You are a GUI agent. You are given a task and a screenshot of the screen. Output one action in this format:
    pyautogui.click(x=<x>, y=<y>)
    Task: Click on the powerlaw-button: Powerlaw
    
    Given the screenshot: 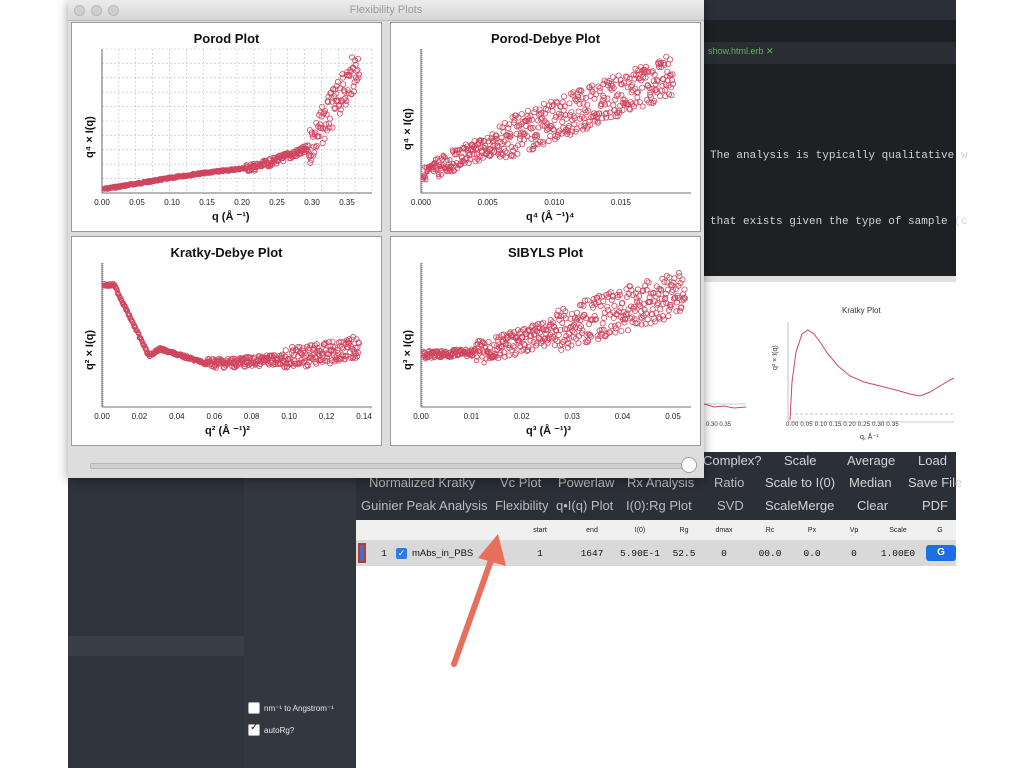 What is the action you would take?
    pyautogui.click(x=586, y=482)
    